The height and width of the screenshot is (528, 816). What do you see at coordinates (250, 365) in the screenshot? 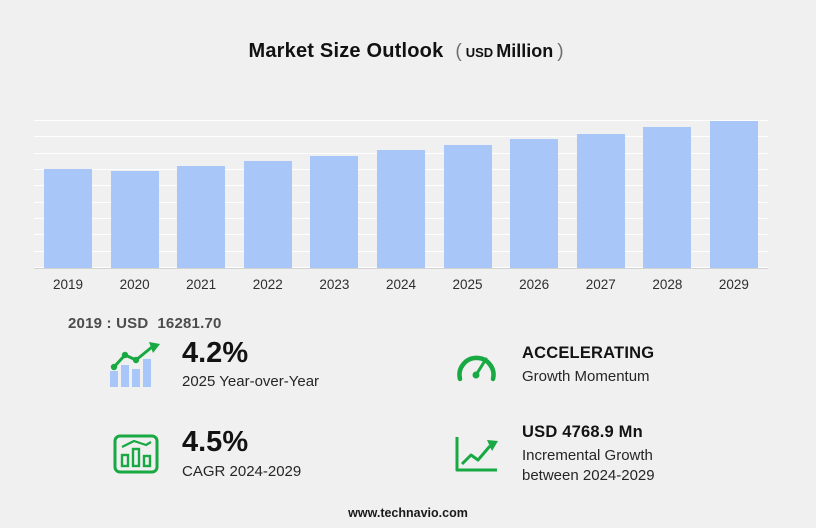
I see `stat-yoy-text: 4.2% 2025 Year-over-Year` at bounding box center [250, 365].